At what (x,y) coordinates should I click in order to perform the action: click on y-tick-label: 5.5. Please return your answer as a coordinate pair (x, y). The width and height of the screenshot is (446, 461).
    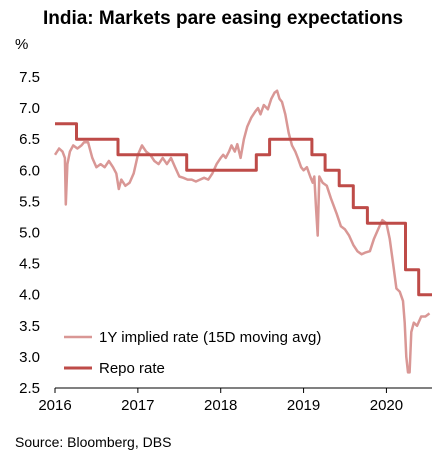
    Looking at the image, I should click on (29, 201).